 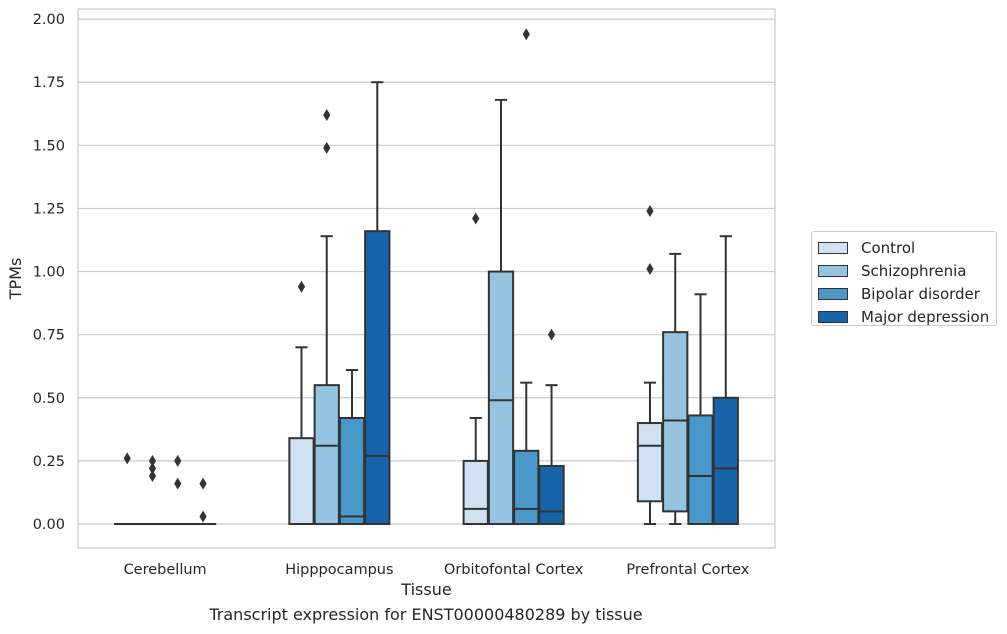 I want to click on legend-item-bipolar-disorder: Bipolar disorder, so click(x=907, y=293).